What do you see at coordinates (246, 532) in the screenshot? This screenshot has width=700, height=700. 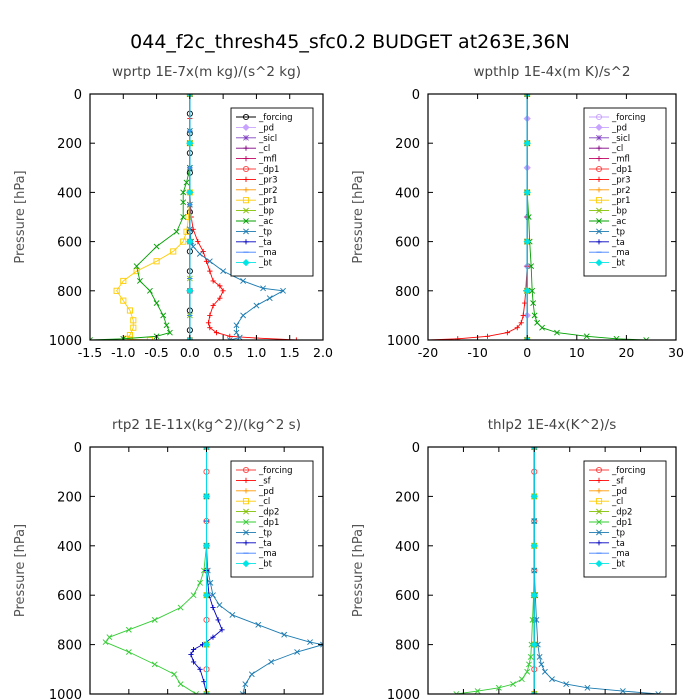 I see `legend-marker_tp` at bounding box center [246, 532].